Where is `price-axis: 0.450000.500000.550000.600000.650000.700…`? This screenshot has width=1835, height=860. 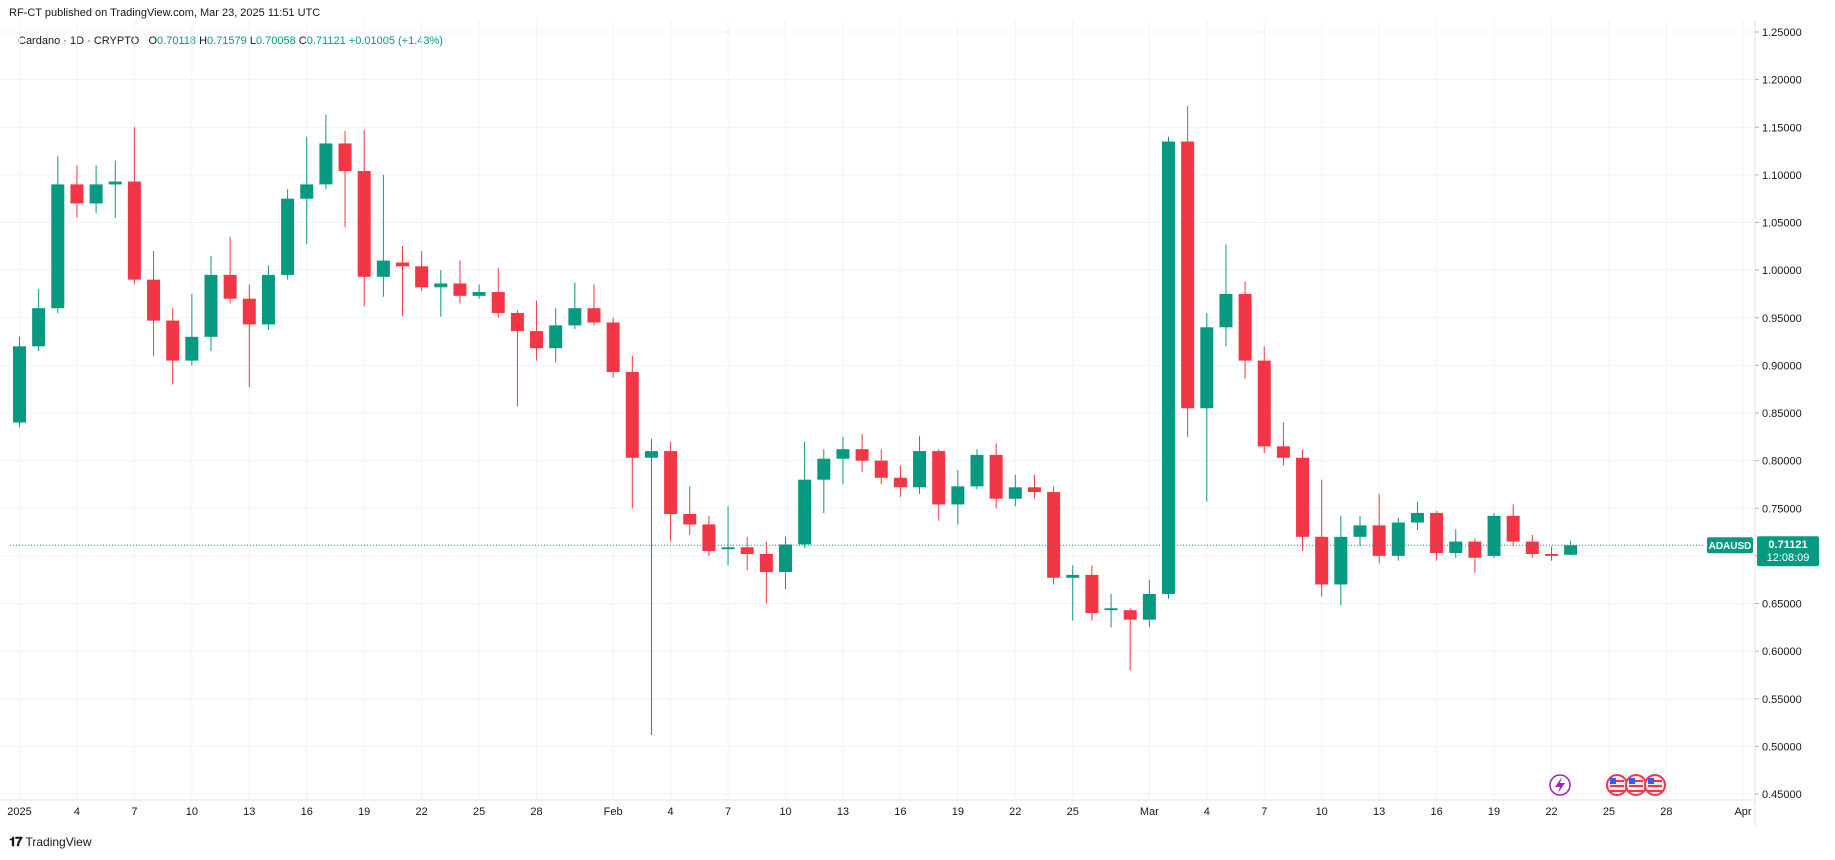 price-axis: 0.450000.500000.550000.600000.650000.700… is located at coordinates (1778, 414).